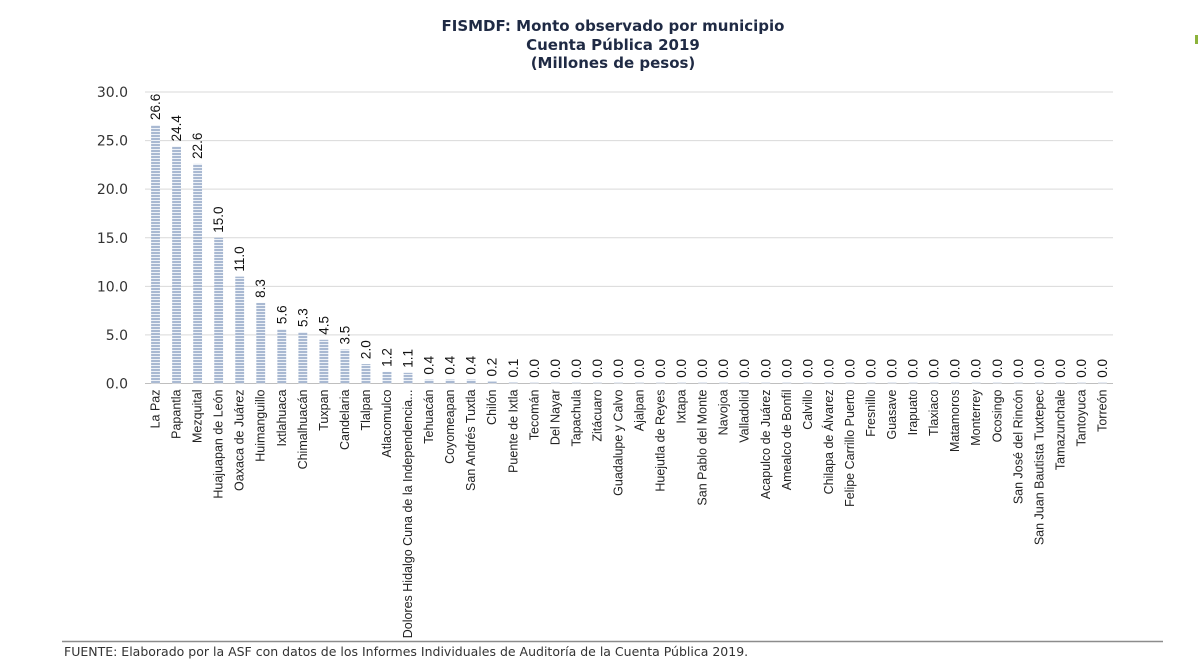 Image resolution: width=1200 pixels, height=666 pixels. Describe the element at coordinates (197, 146) in the screenshot. I see `data-label: 22.6` at that location.